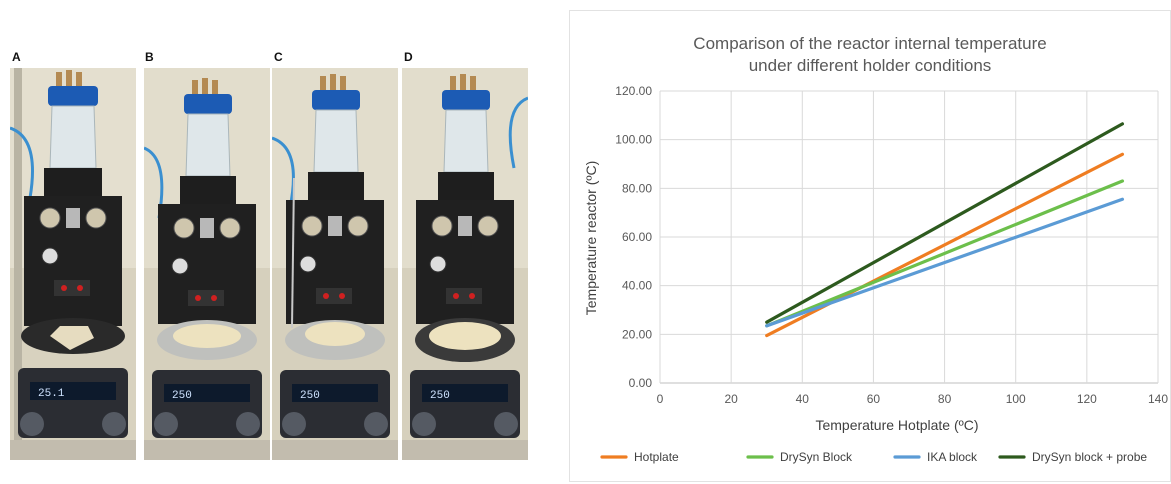 The width and height of the screenshot is (1171, 484). What do you see at coordinates (16, 57) in the screenshot?
I see `panel-label-a: A` at bounding box center [16, 57].